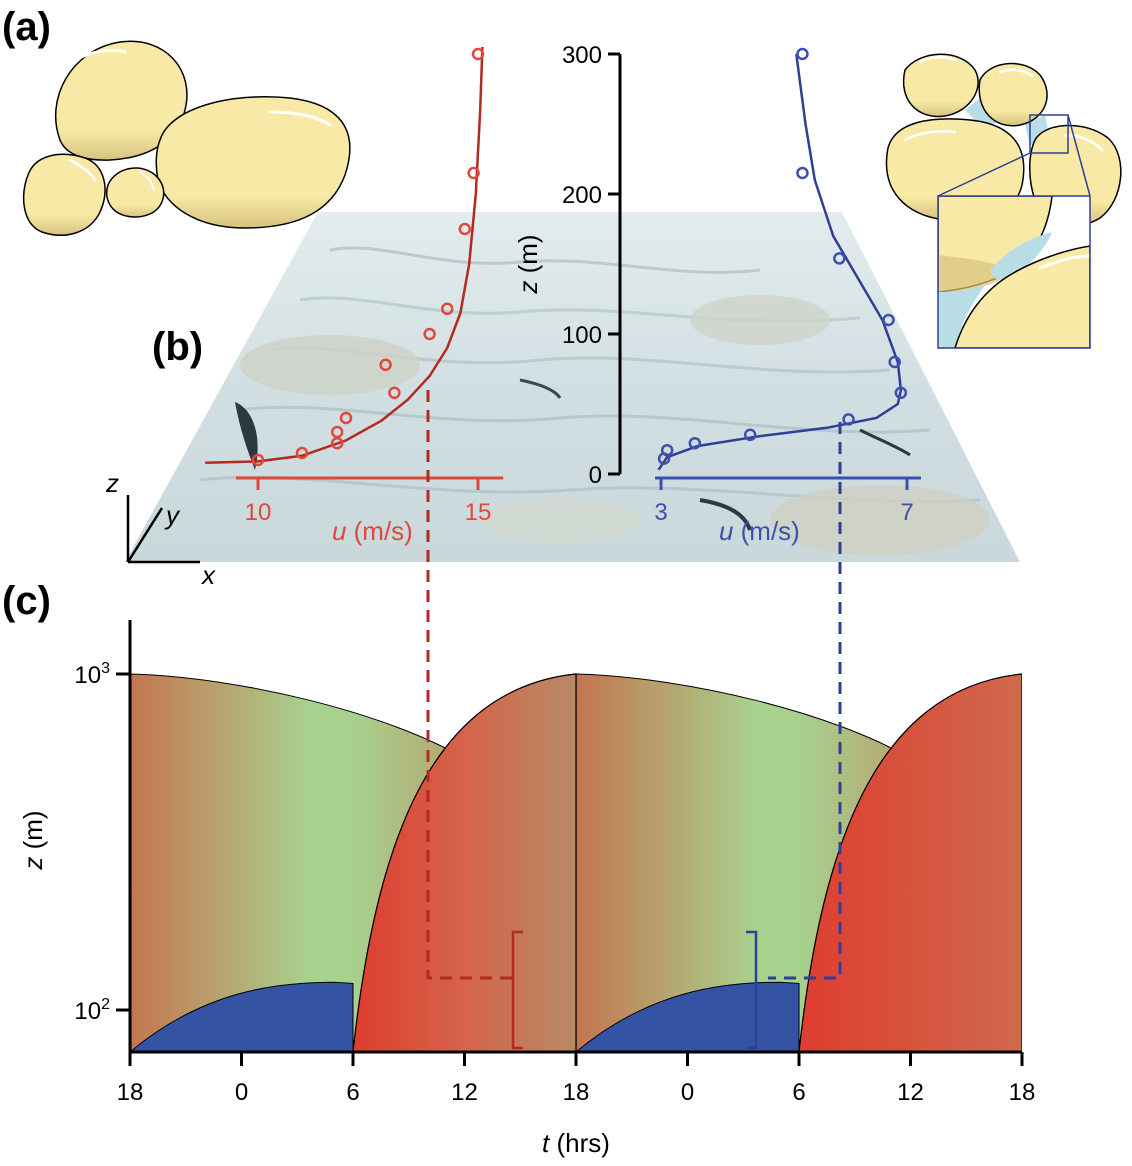 The width and height of the screenshot is (1132, 1166). Describe the element at coordinates (208, 575) in the screenshot. I see `triad-x-label: x` at that location.